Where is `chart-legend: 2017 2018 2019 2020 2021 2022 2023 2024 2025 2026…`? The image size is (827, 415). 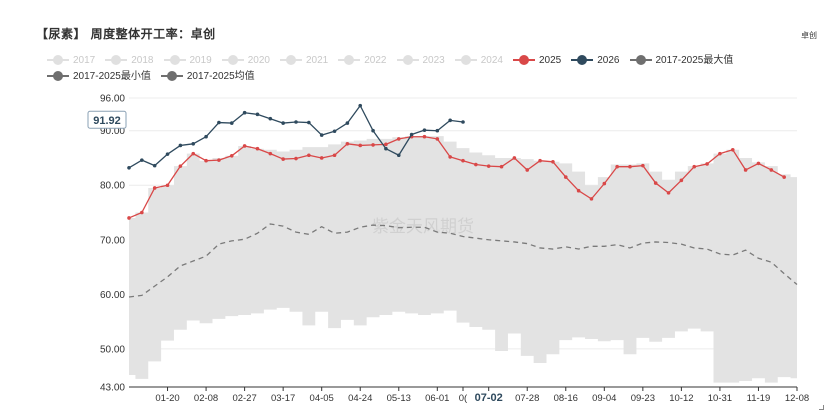
chart-legend: 2017 2018 2019 2020 2021 2022 2023 2024 2025 2026… is located at coordinates (432, 69).